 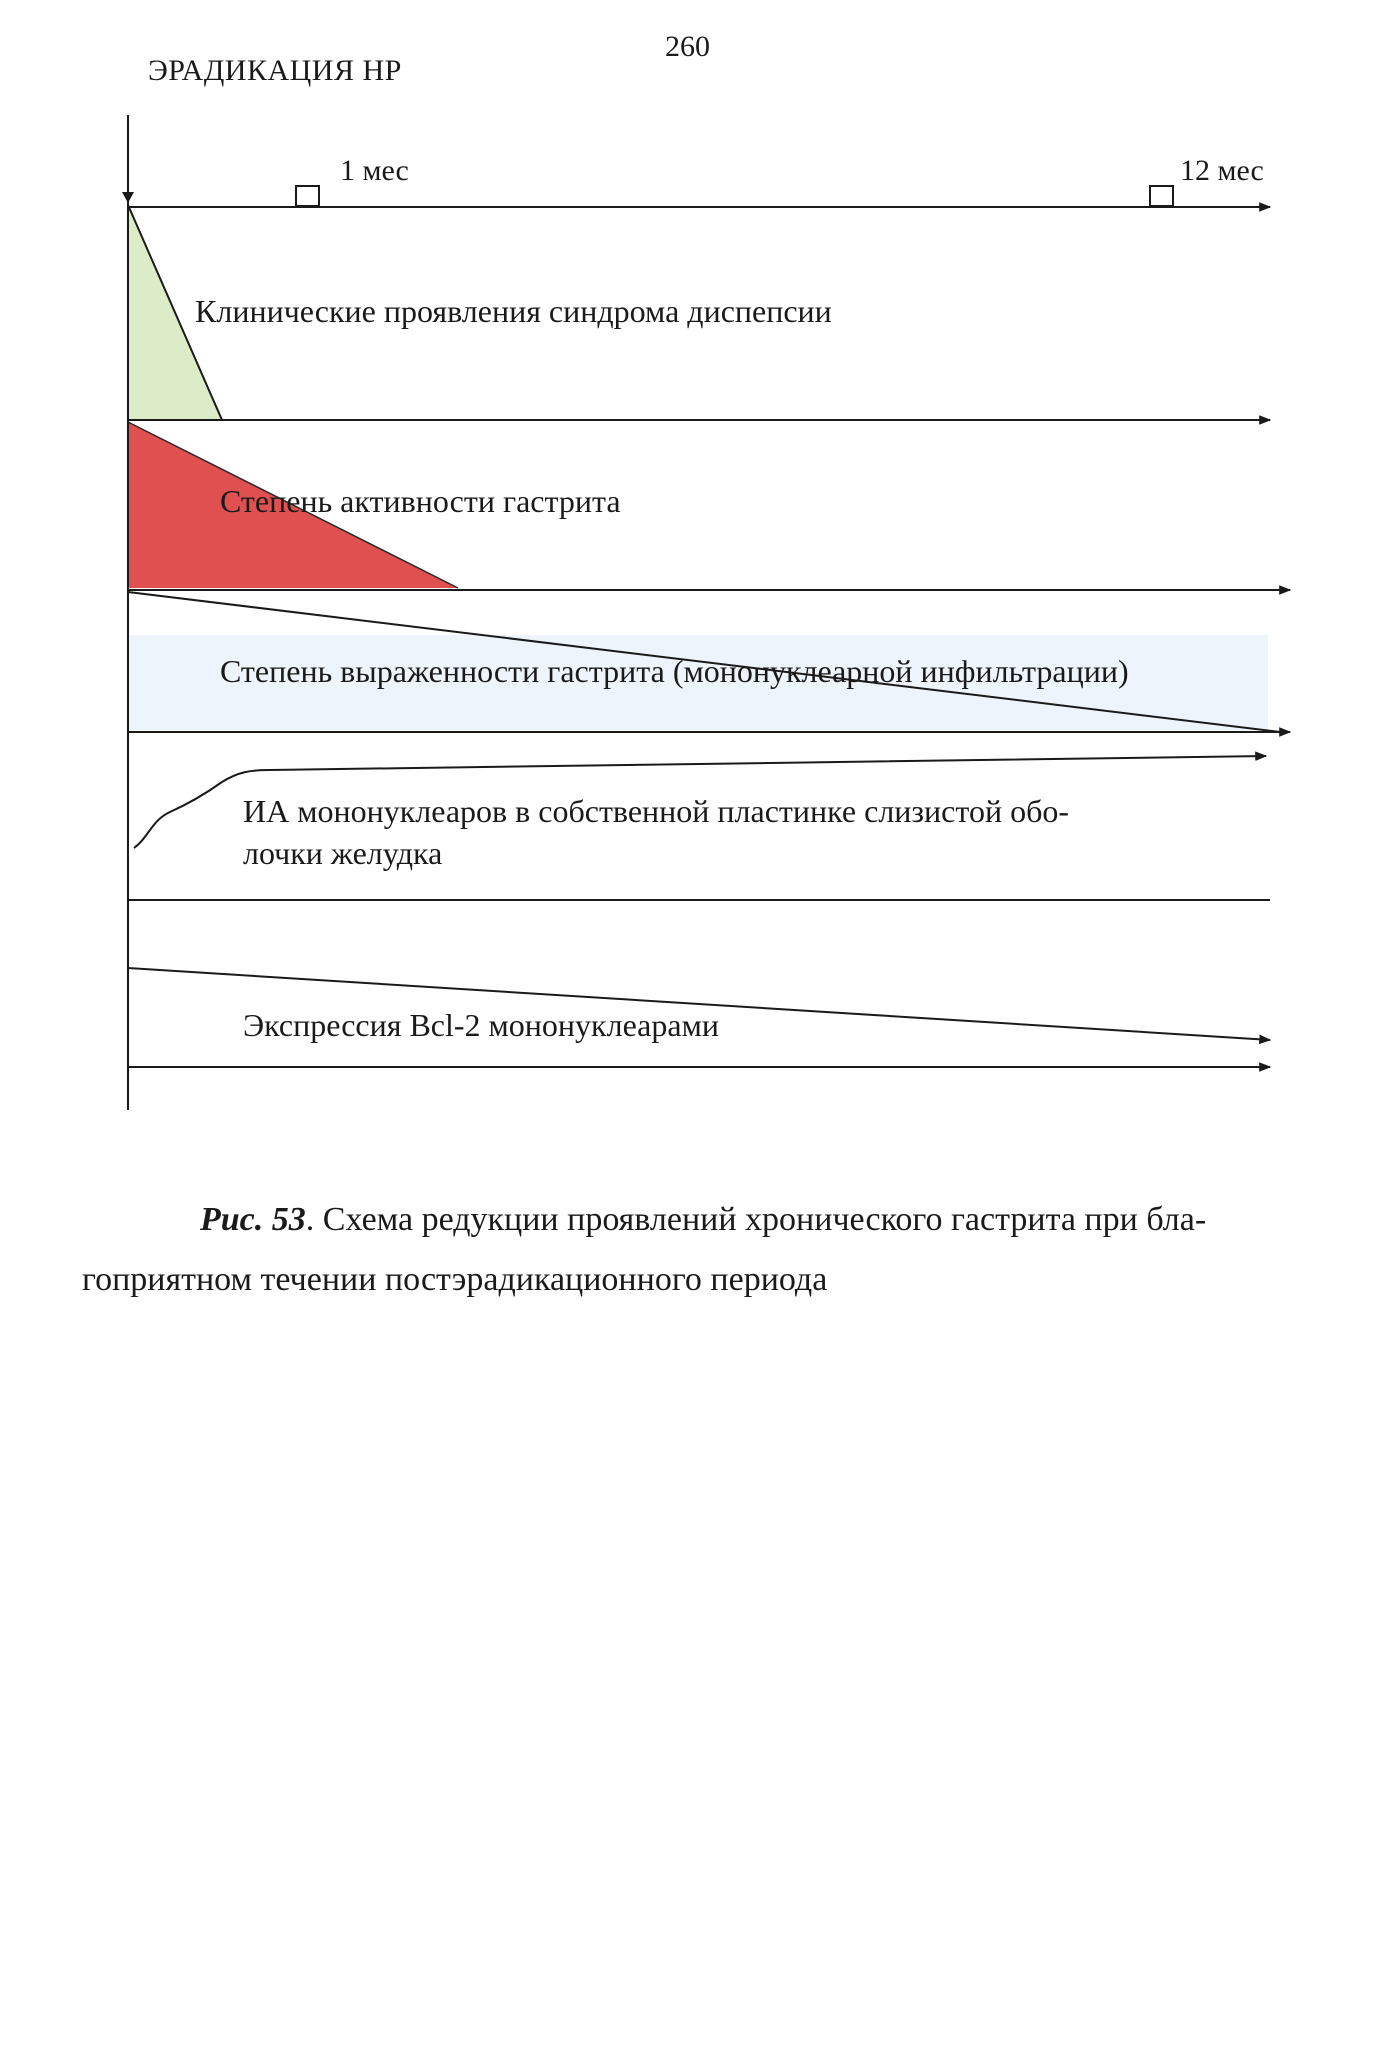 What do you see at coordinates (342, 853) in the screenshot?
I see `ia-label-line2: лочки желудка` at bounding box center [342, 853].